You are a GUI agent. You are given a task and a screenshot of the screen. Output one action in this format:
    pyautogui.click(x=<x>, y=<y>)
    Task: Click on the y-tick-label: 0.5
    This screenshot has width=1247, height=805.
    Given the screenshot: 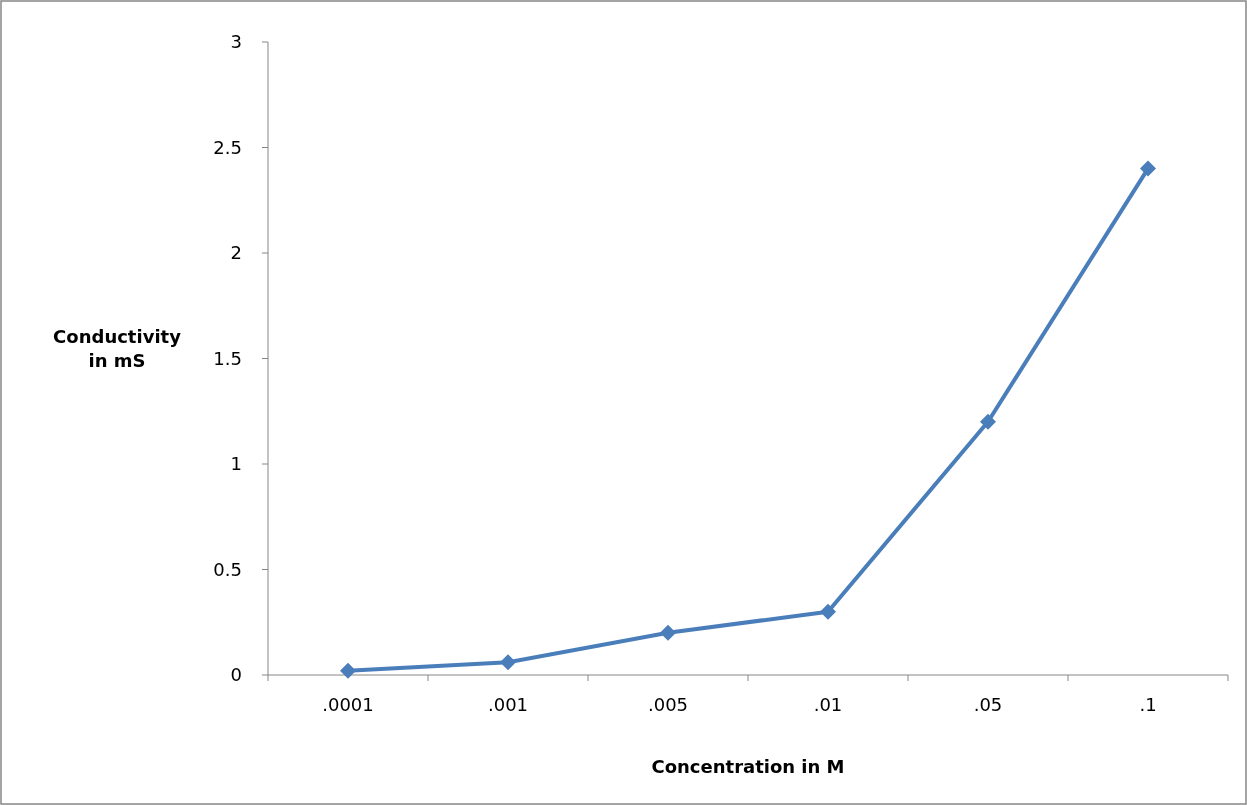 What is the action you would take?
    pyautogui.click(x=227, y=569)
    